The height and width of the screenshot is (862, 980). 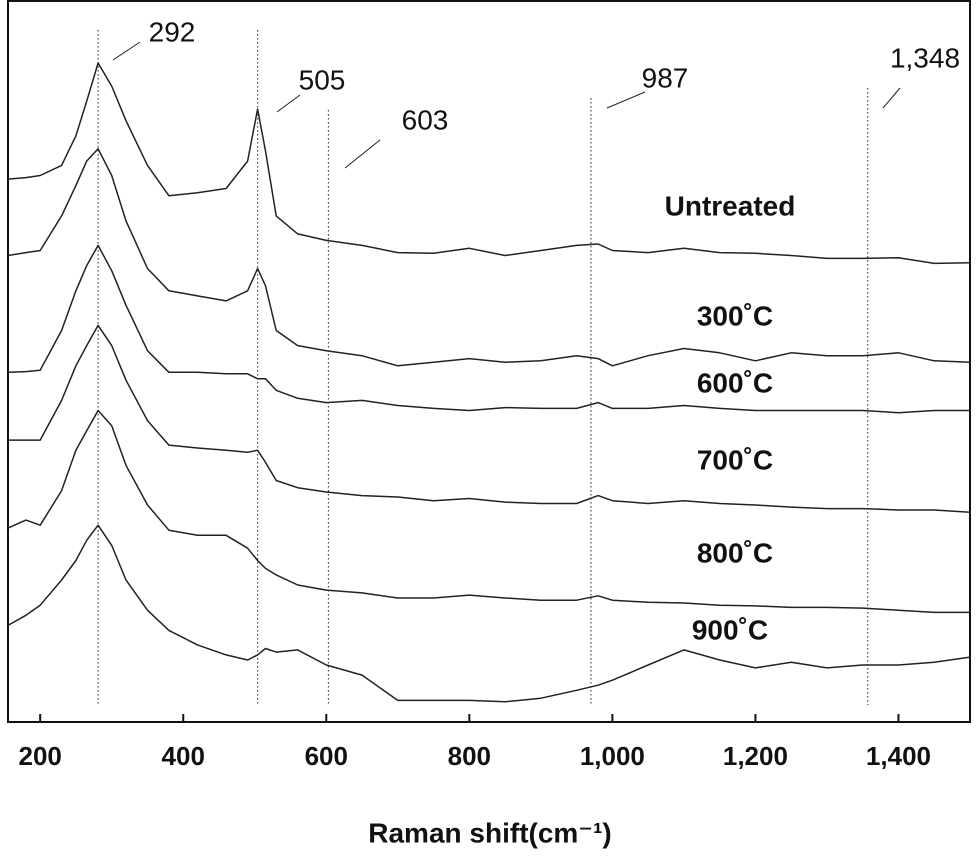 What do you see at coordinates (730, 205) in the screenshot?
I see `series-label: Untreated` at bounding box center [730, 205].